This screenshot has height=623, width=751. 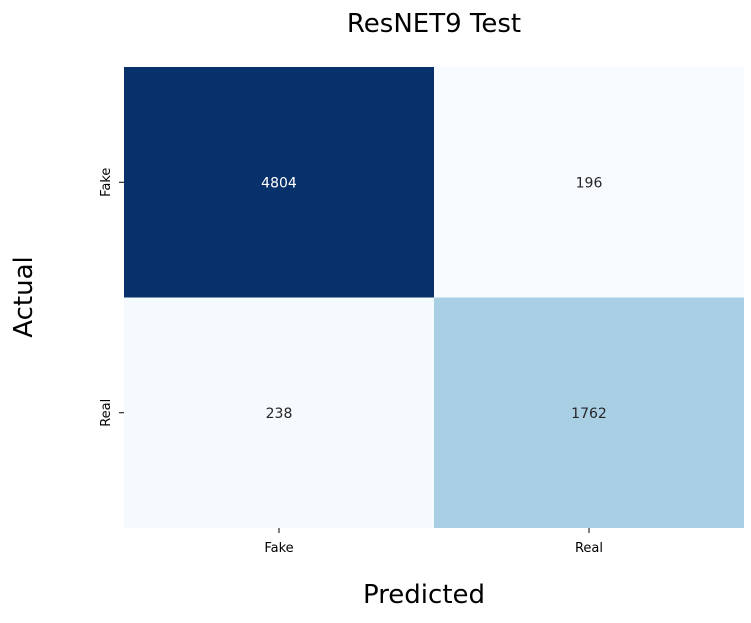 What do you see at coordinates (424, 595) in the screenshot?
I see `x-axis-label: Predicted` at bounding box center [424, 595].